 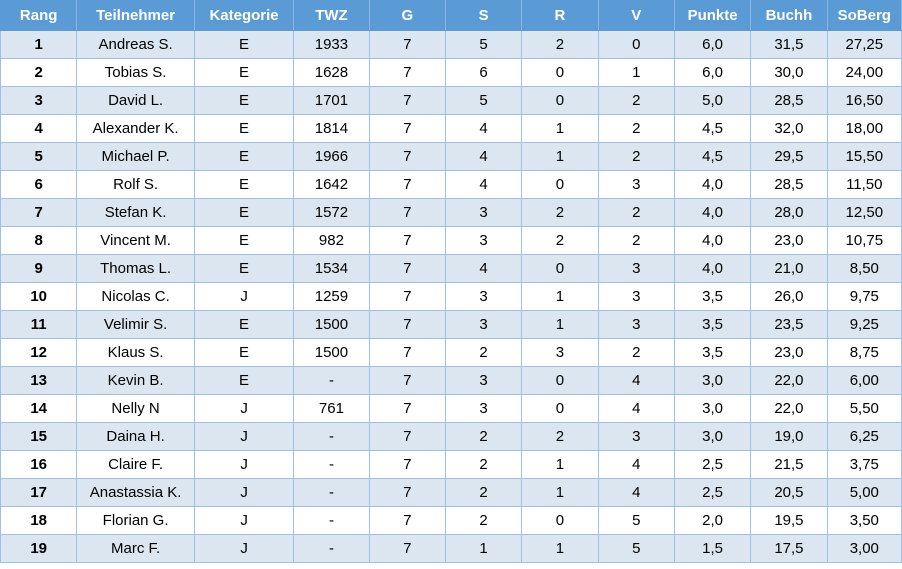 What do you see at coordinates (864, 212) in the screenshot?
I see `cell-sonneborn-berger: 12,50` at bounding box center [864, 212].